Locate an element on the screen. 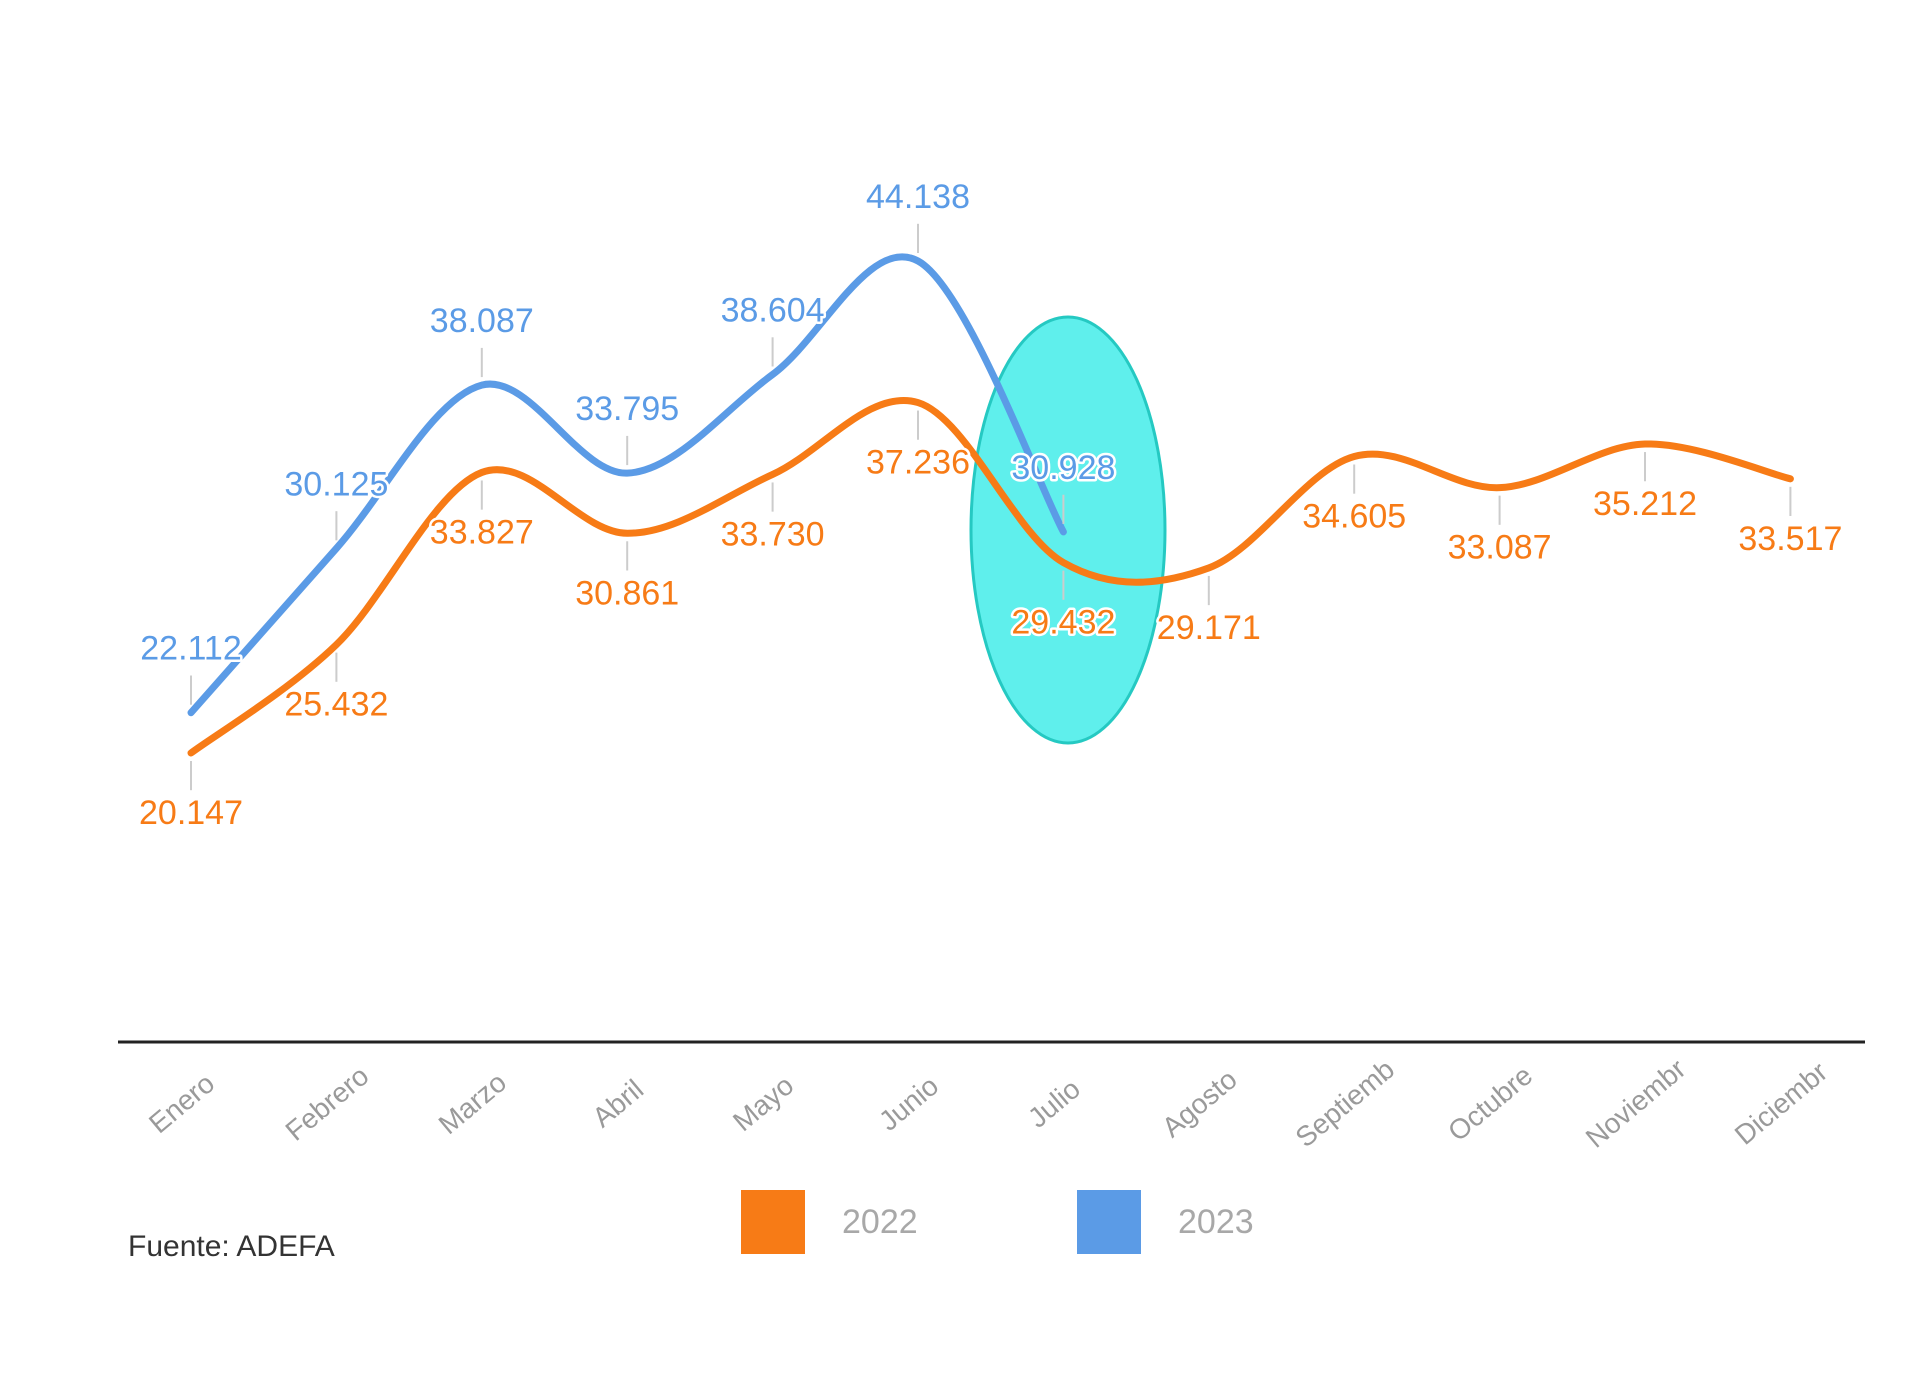  value-label: 38.604 is located at coordinates (773, 310).